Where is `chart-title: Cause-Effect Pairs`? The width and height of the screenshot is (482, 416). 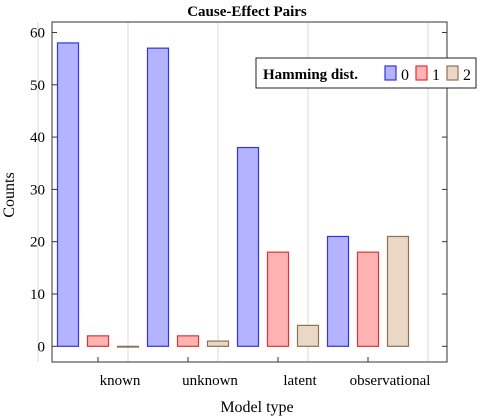 chart-title: Cause-Effect Pairs is located at coordinates (247, 12).